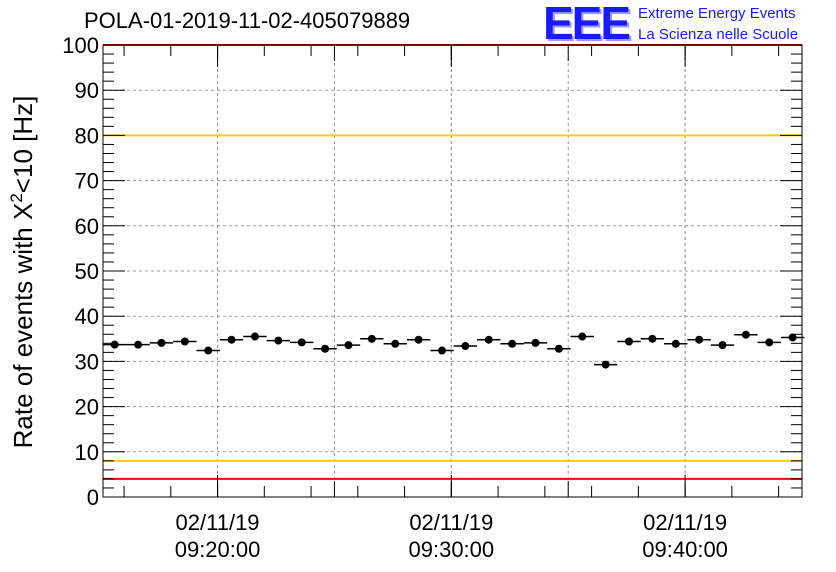 The width and height of the screenshot is (836, 572). What do you see at coordinates (87, 316) in the screenshot?
I see `y-tick-label: 40` at bounding box center [87, 316].